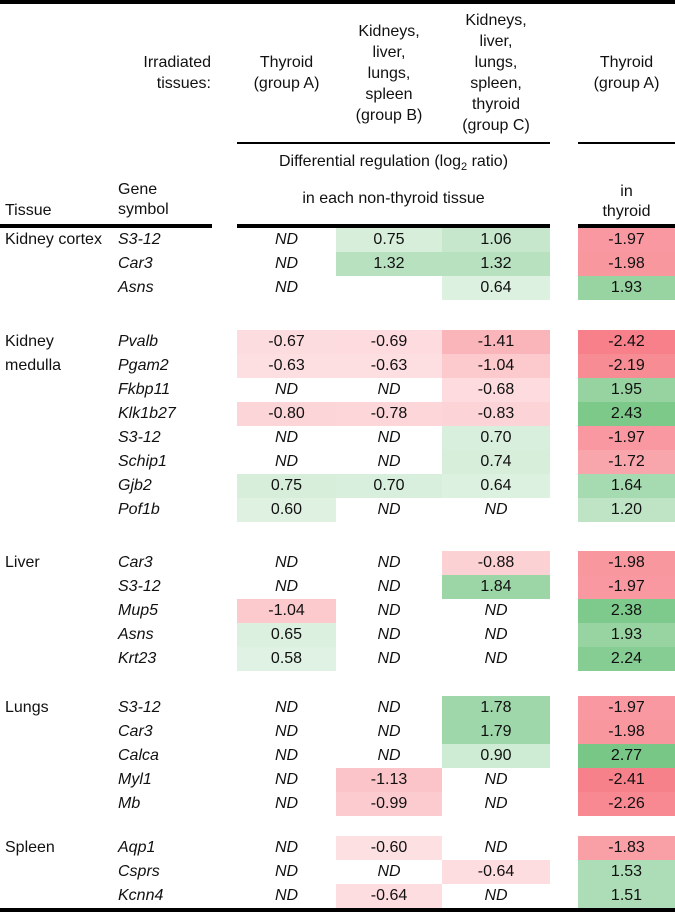  Describe the element at coordinates (496, 462) in the screenshot. I see `value-cell-group-c: 0.74` at that location.